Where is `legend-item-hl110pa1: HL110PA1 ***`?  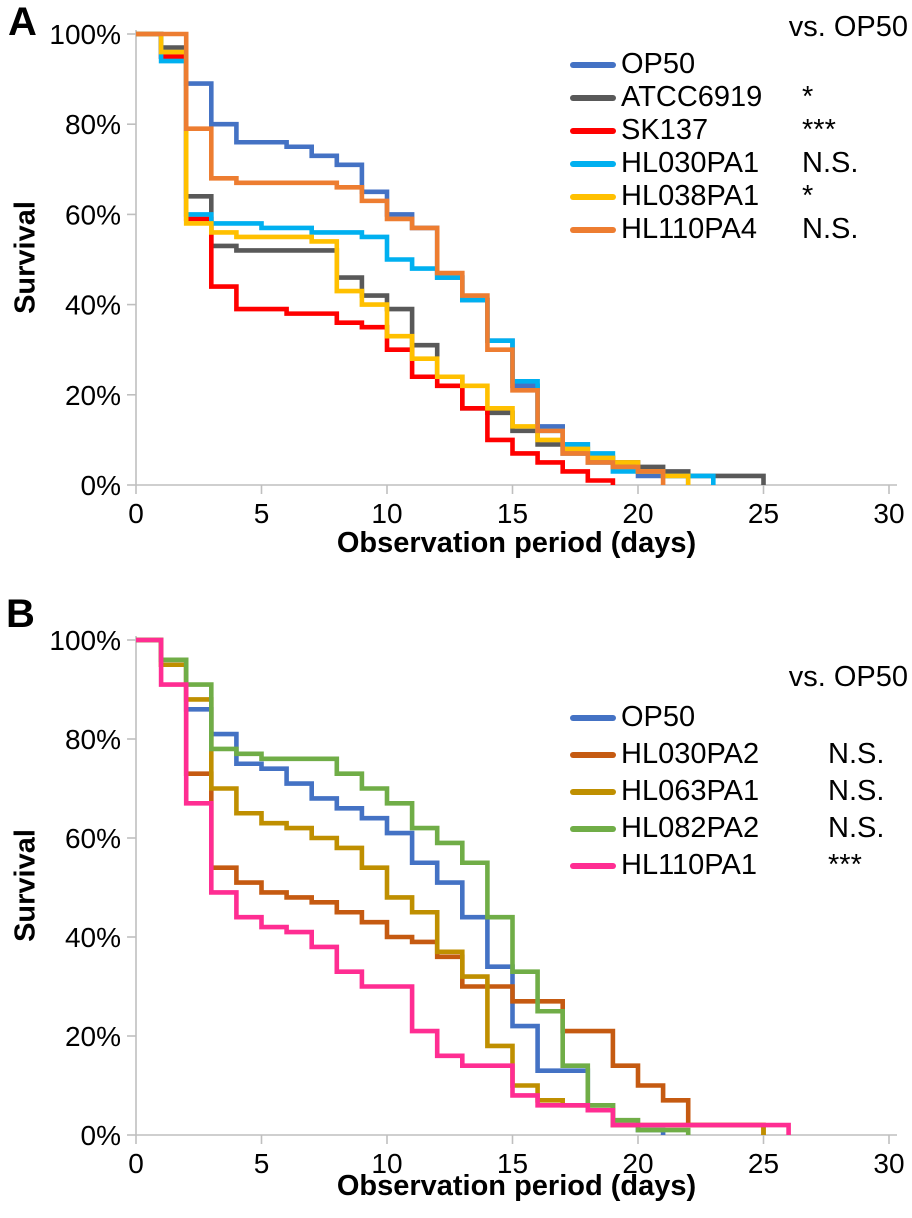
legend-item-hl110pa1: HL110PA1 *** is located at coordinates (716, 865).